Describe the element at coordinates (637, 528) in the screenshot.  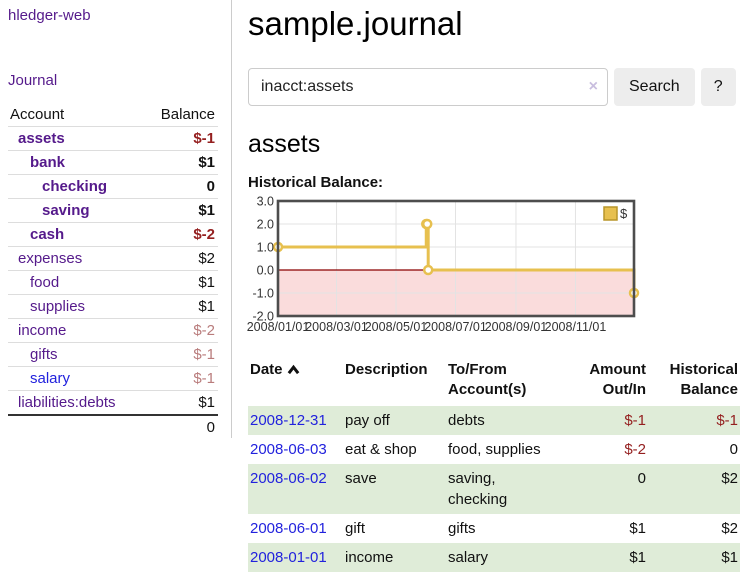
I see `transaction-amount: $1` at that location.